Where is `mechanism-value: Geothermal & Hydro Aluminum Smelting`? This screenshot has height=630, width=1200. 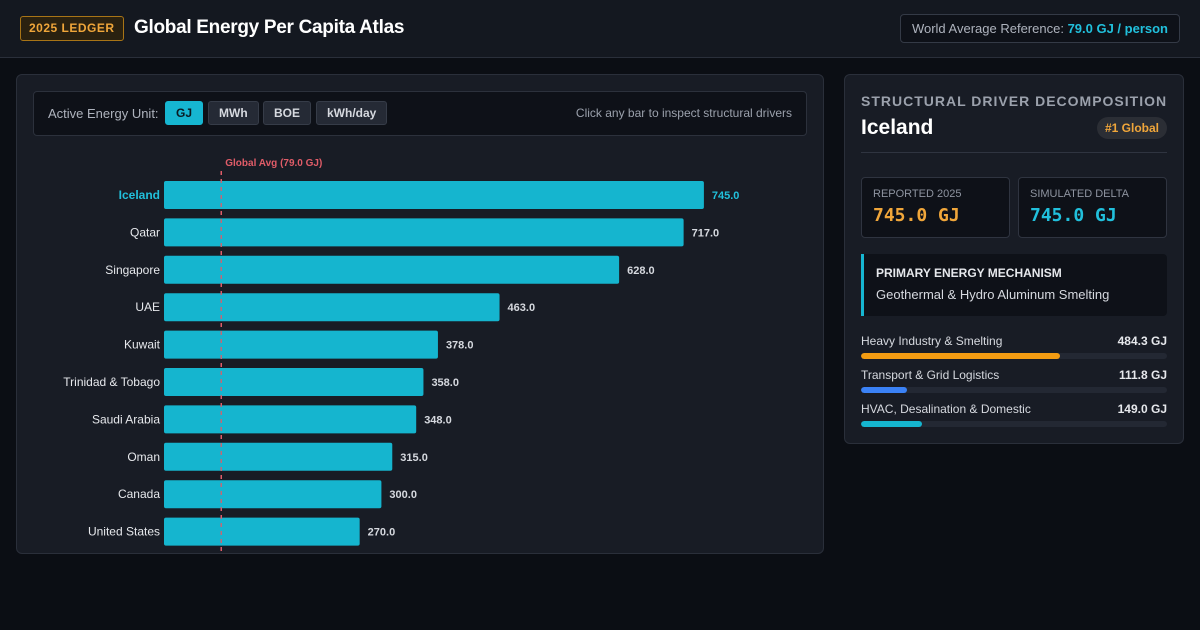
mechanism-value: Geothermal & Hydro Aluminum Smelting is located at coordinates (993, 294).